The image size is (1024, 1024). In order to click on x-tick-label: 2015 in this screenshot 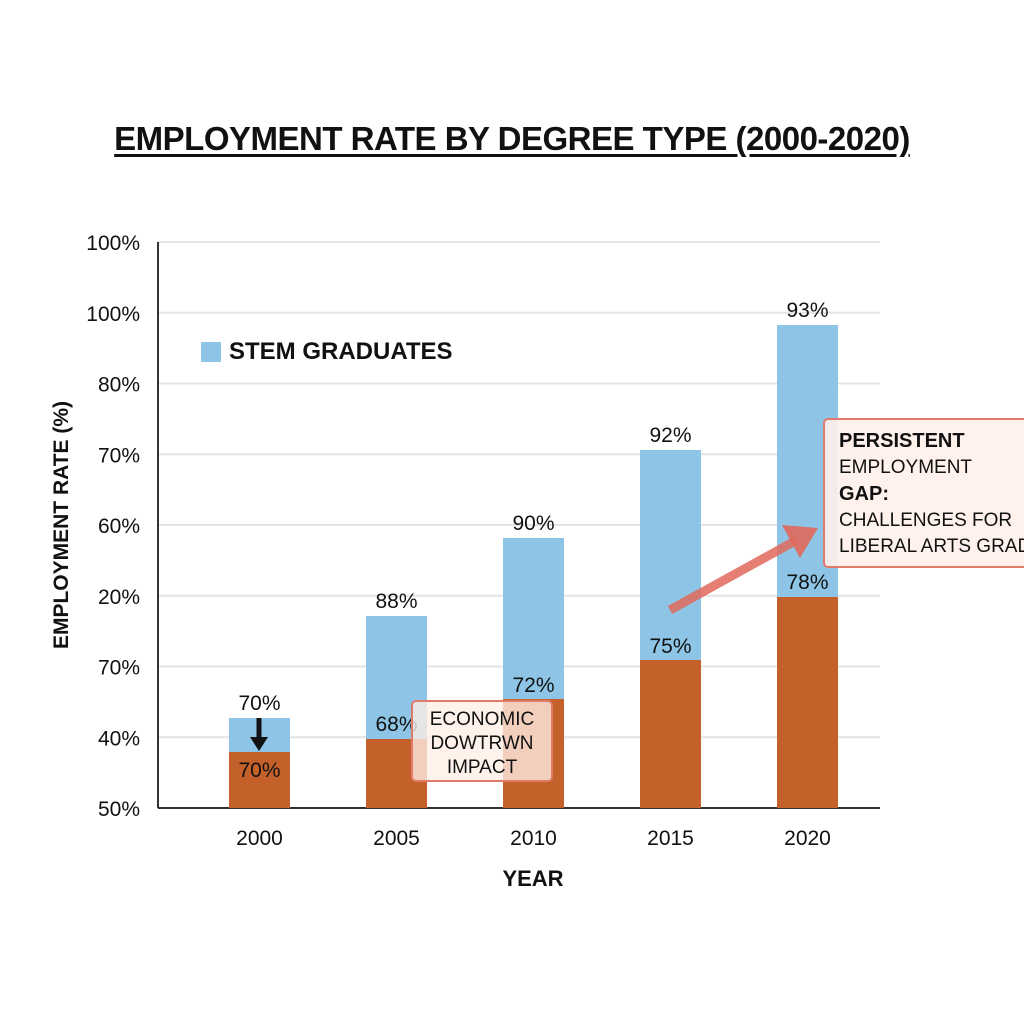, I will do `click(670, 838)`.